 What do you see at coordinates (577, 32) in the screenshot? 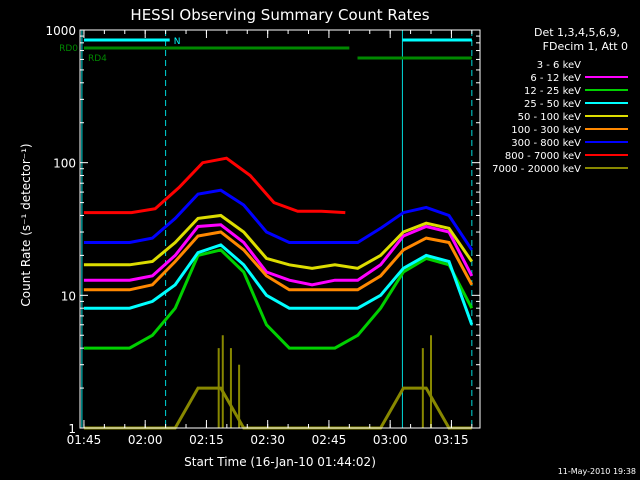
I see `legend-title-line-1: Det 1,3,4,5,6,9,` at bounding box center [577, 32].